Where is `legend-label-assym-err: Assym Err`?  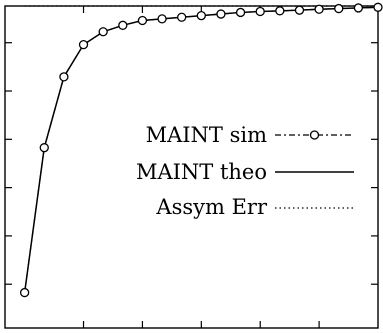 legend-label-assym-err: Assym Err is located at coordinates (211, 207).